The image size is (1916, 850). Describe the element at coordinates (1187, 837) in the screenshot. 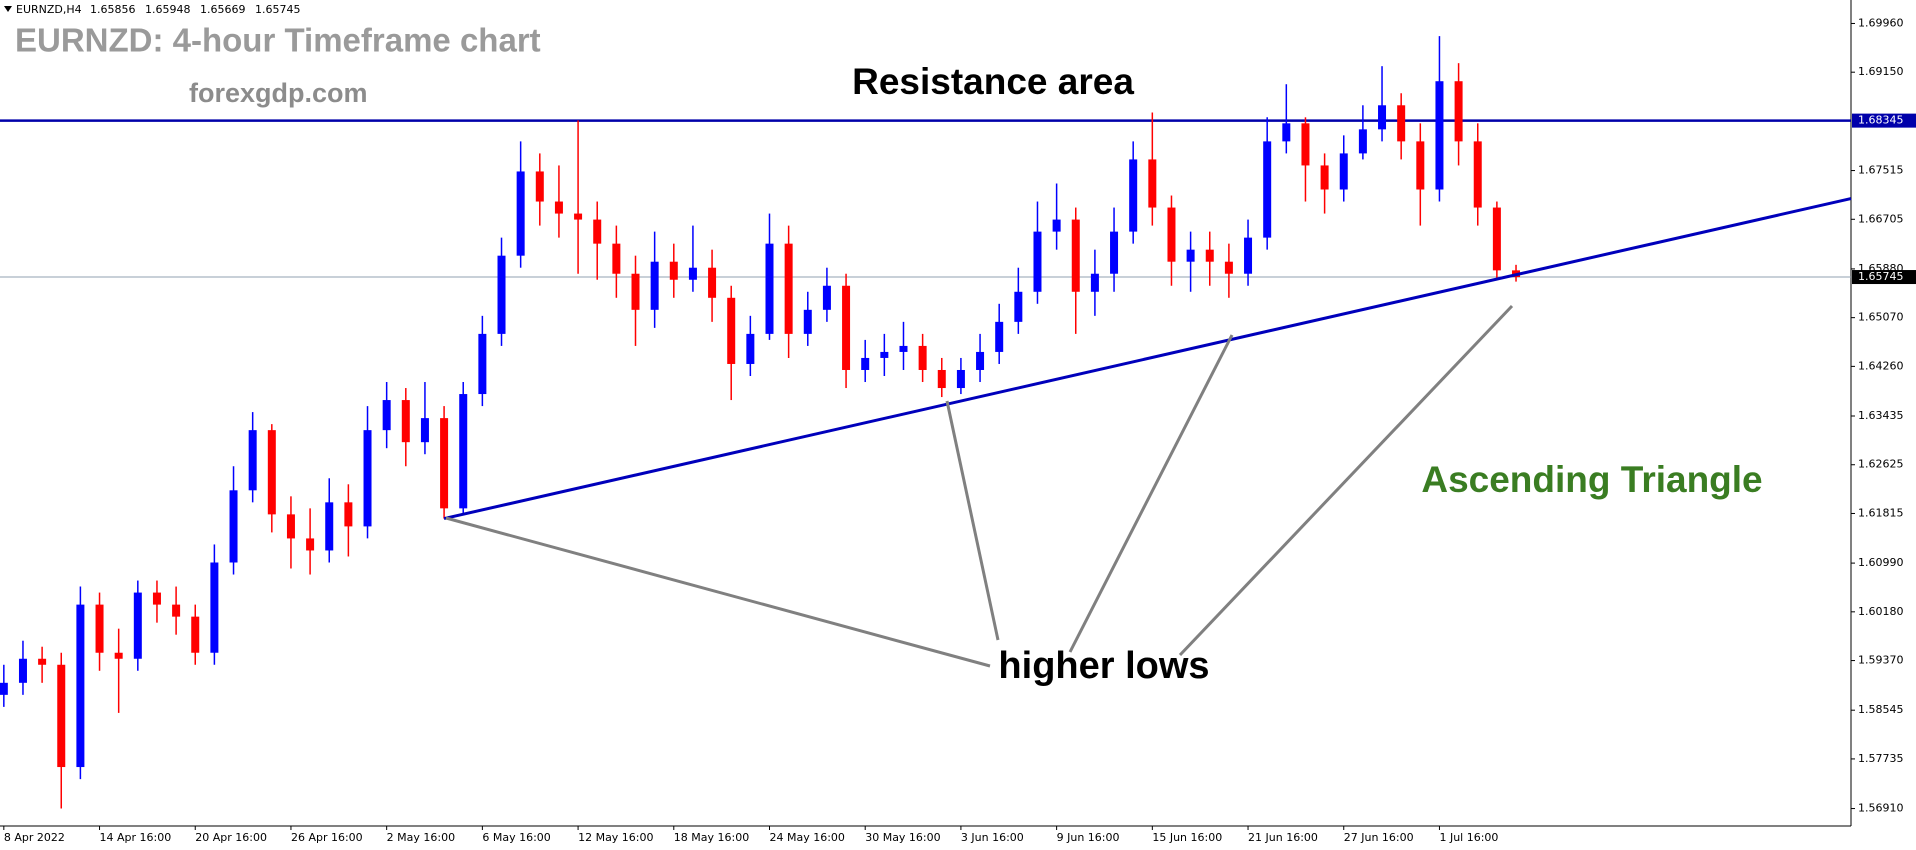

I see `x-tick-label: 15 Jun 16:00` at that location.